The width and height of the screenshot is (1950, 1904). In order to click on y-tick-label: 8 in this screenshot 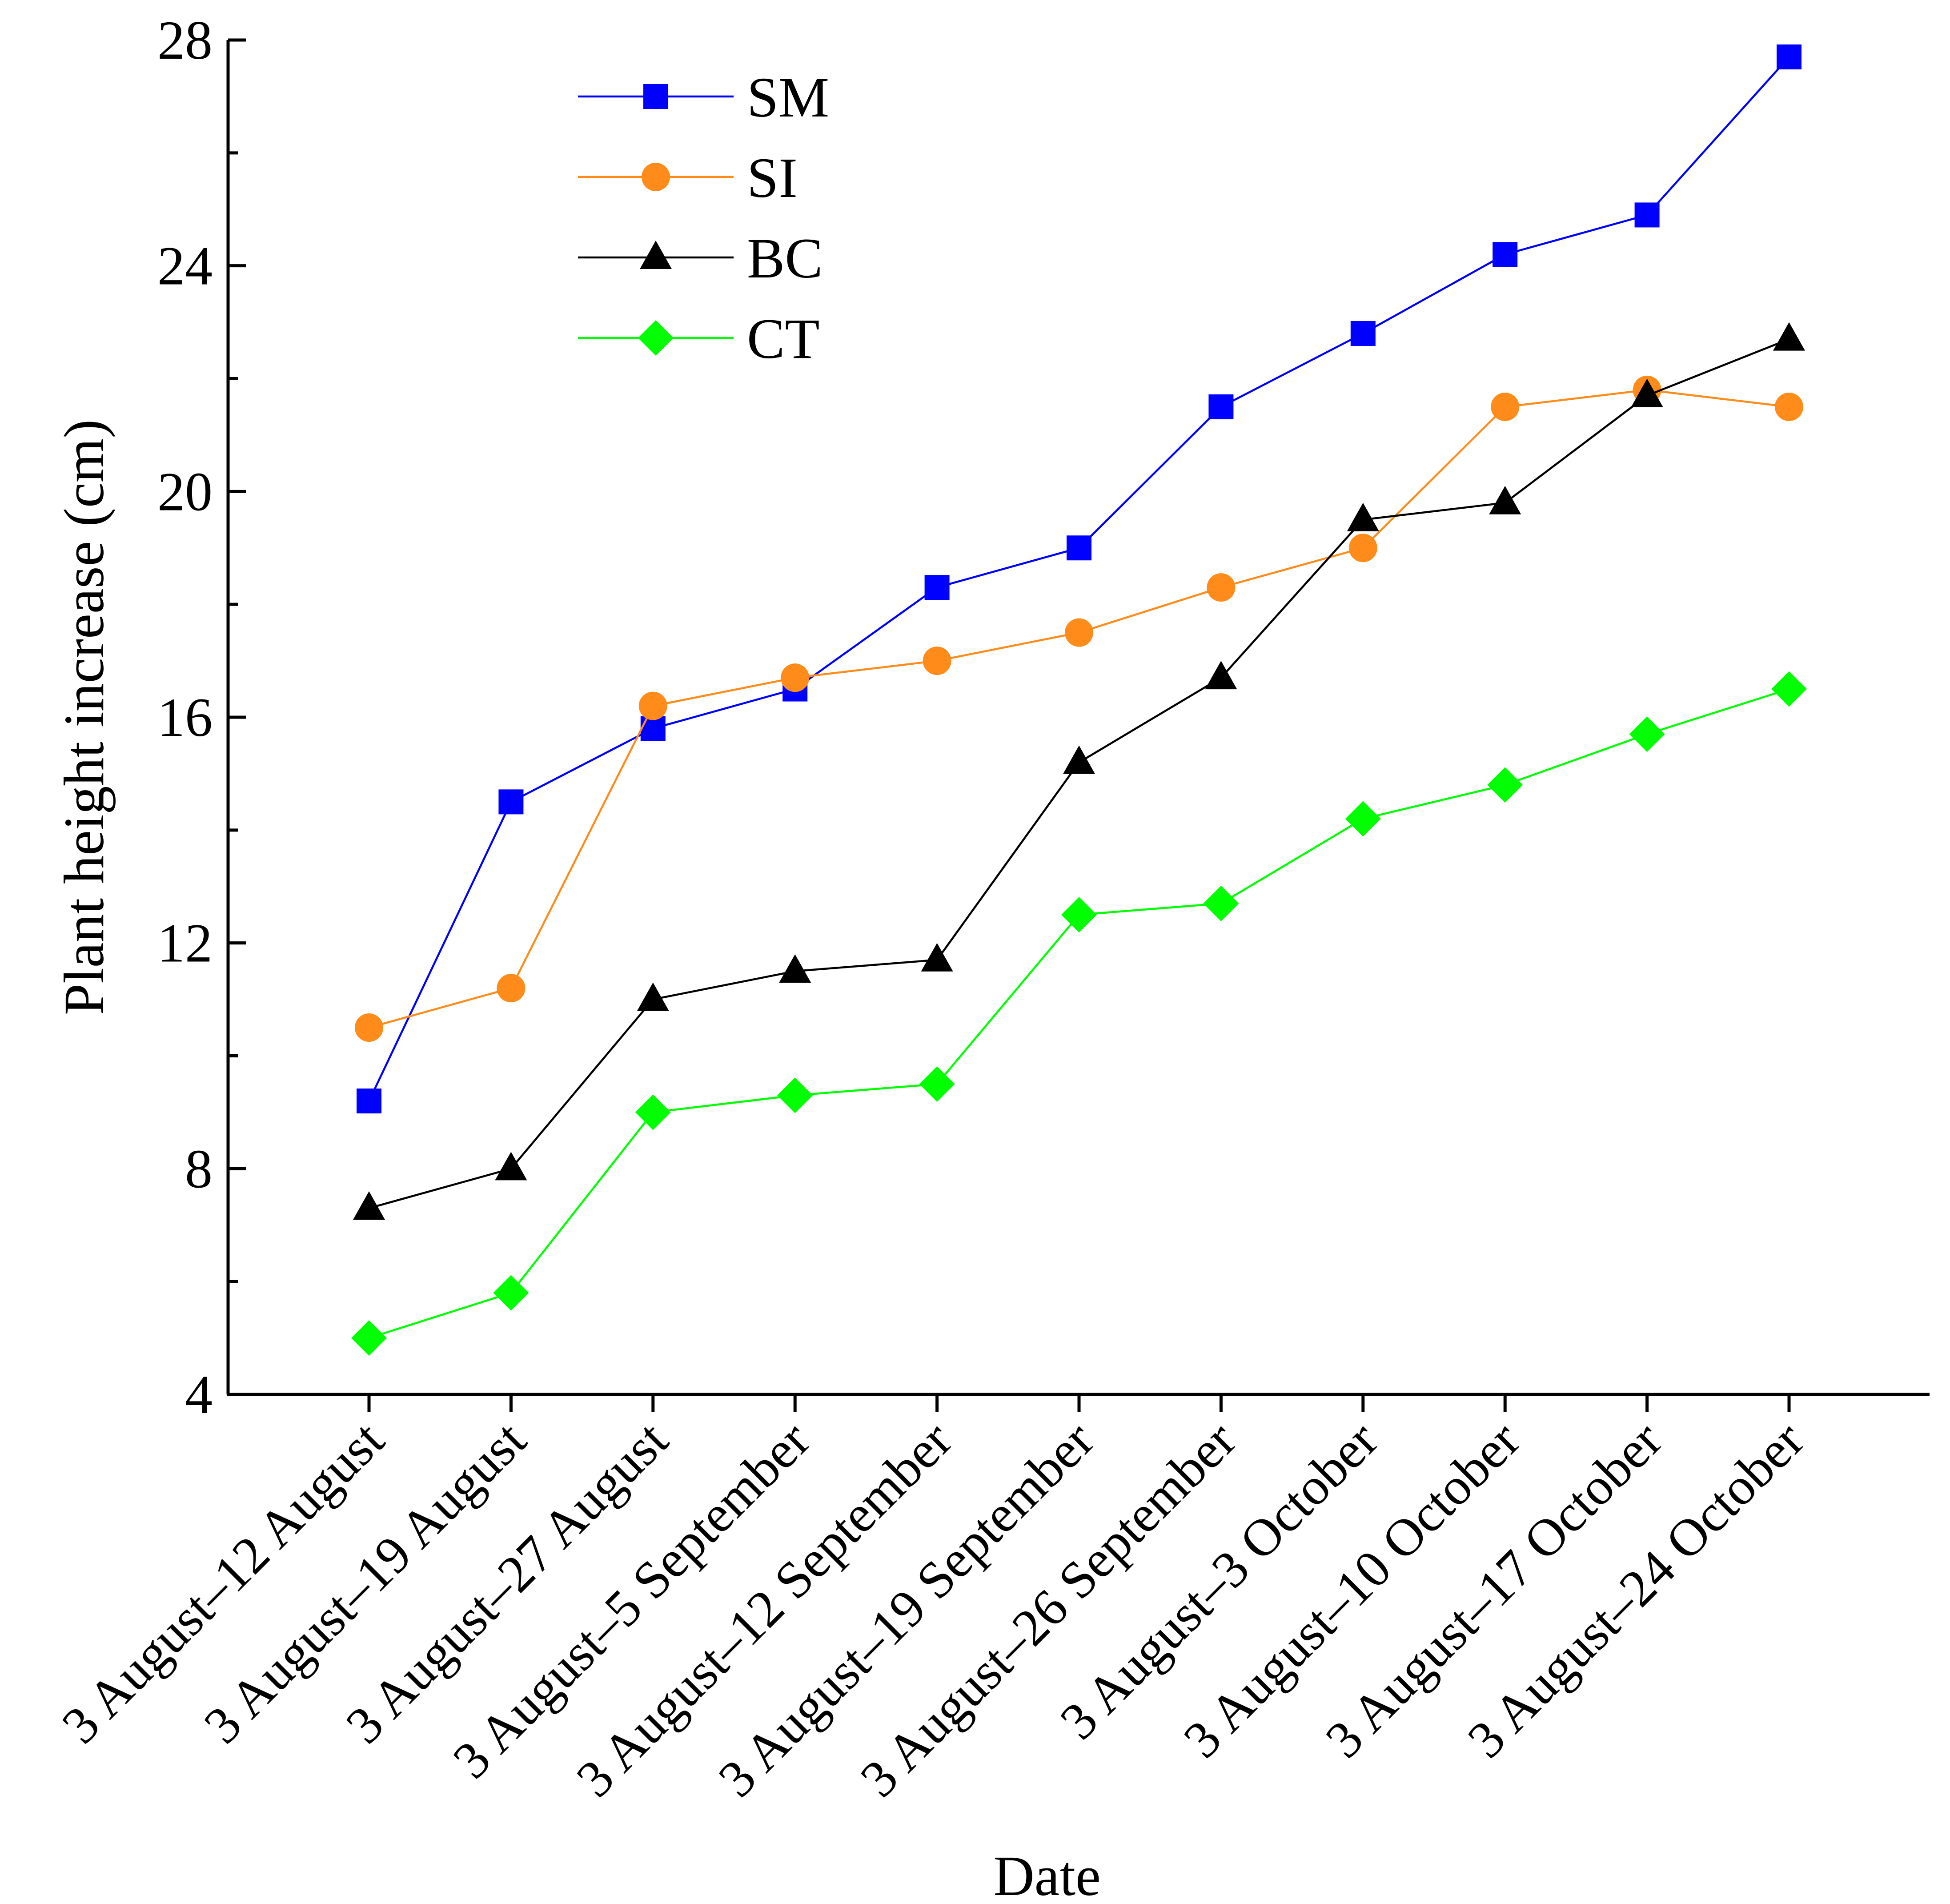, I will do `click(199, 1168)`.